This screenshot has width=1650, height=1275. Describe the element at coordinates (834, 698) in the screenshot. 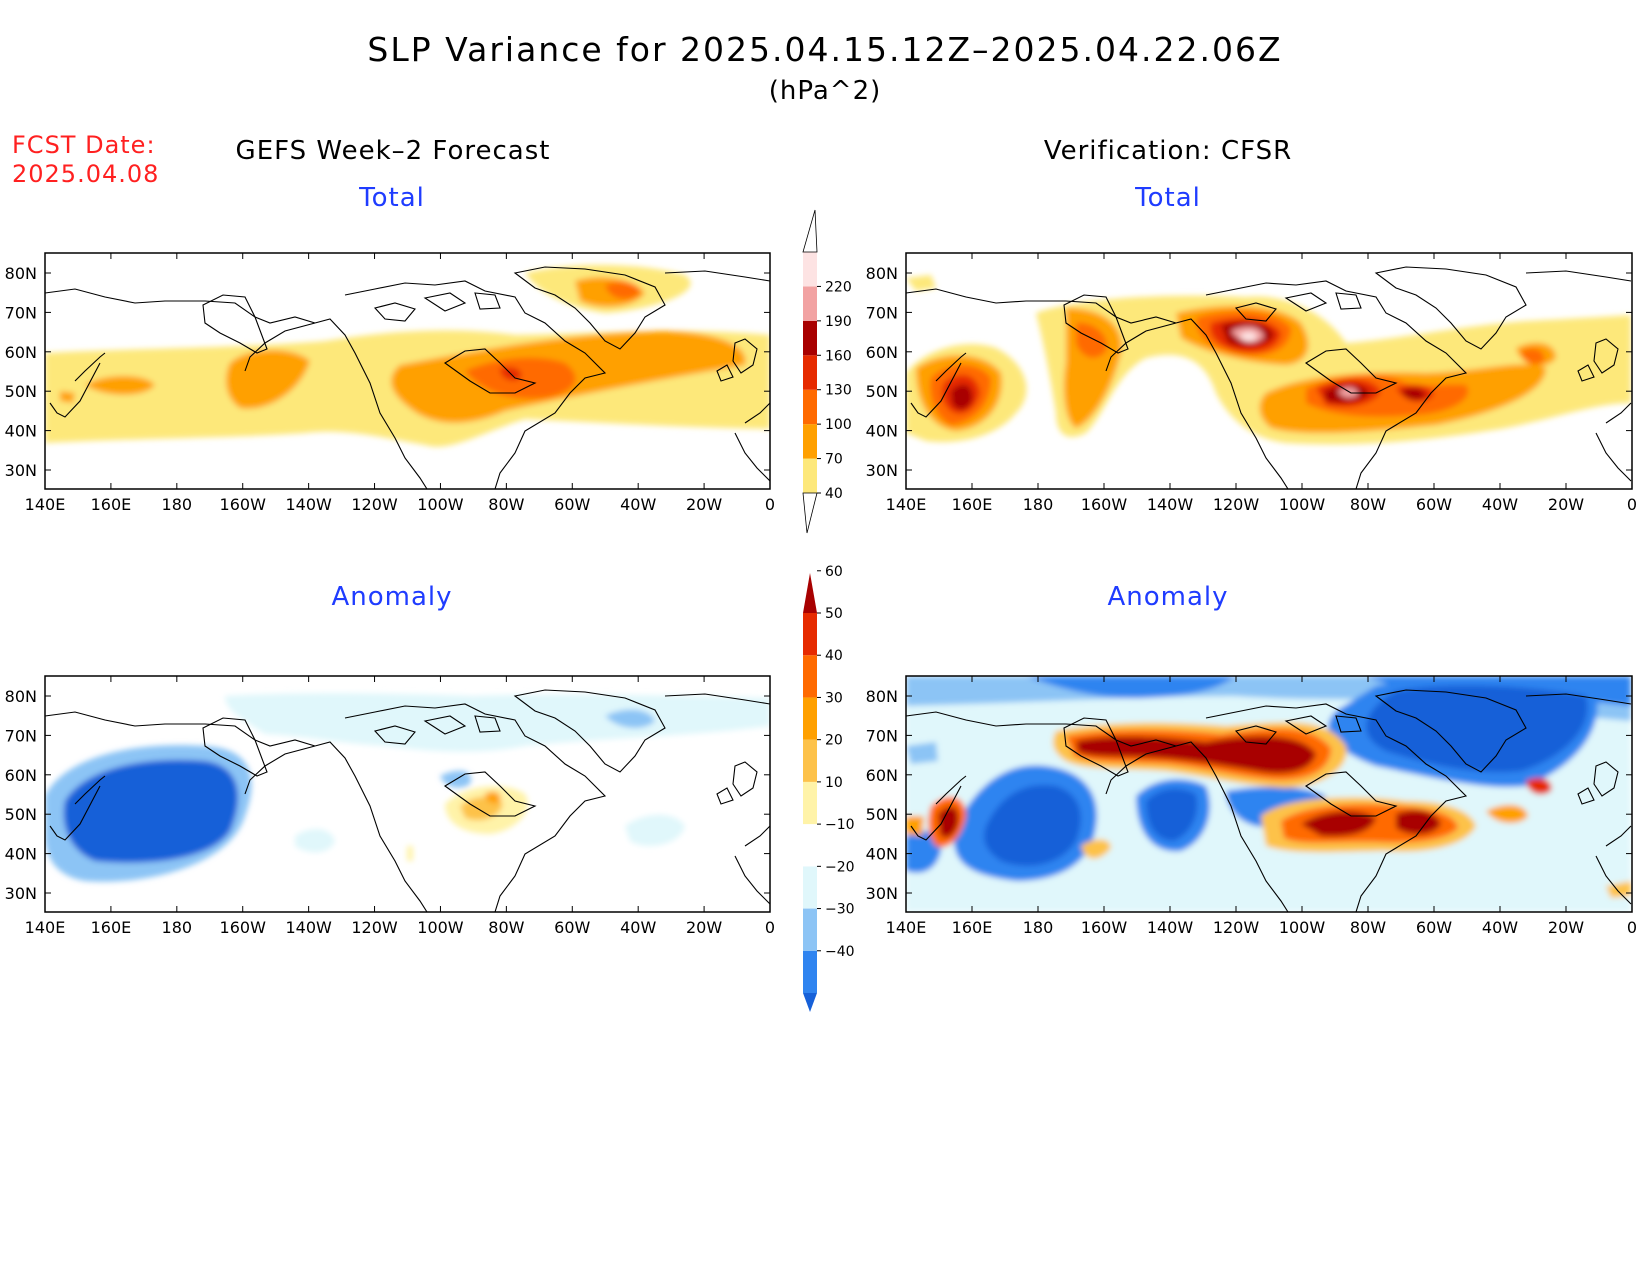

I see `anomaly-colorbar-label: 30` at that location.